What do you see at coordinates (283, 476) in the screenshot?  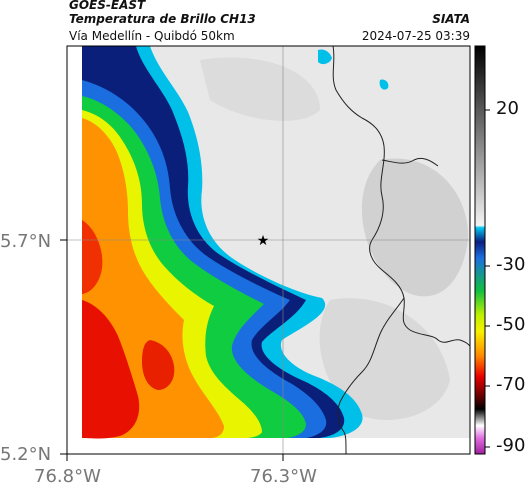 I see `lon-label-76.3: 76.3°W` at bounding box center [283, 476].